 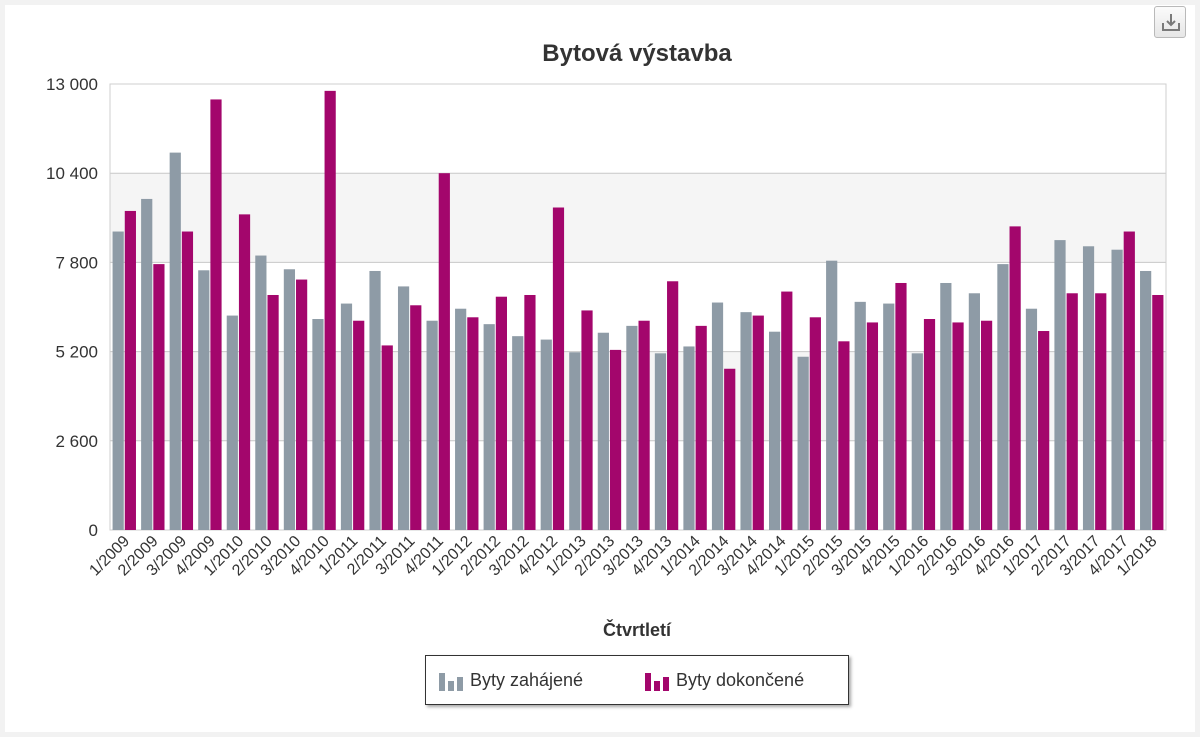 I want to click on legend-label-zahajene: Byty zahájené, so click(x=527, y=680).